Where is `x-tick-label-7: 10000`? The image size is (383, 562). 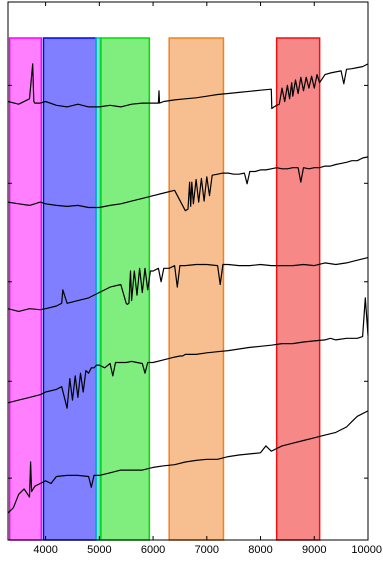 x-tick-label-7: 10000 is located at coordinates (366, 550).